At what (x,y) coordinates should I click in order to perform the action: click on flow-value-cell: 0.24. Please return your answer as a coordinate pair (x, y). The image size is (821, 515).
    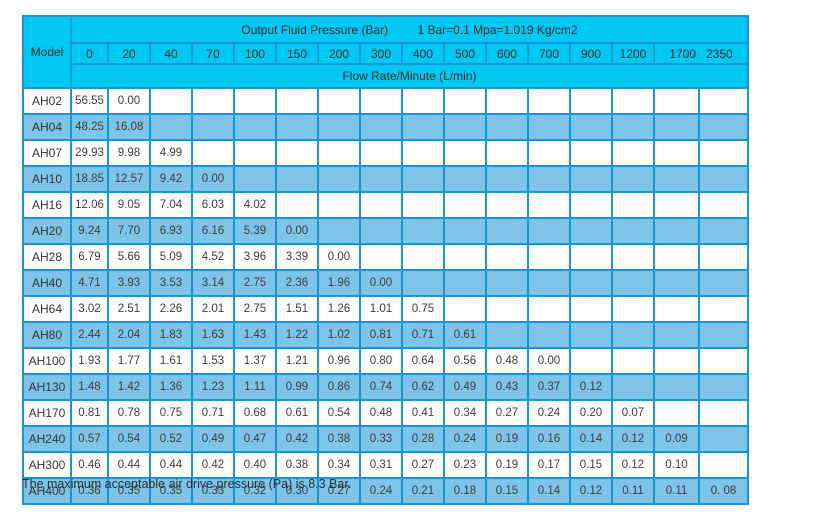
    Looking at the image, I should click on (549, 413).